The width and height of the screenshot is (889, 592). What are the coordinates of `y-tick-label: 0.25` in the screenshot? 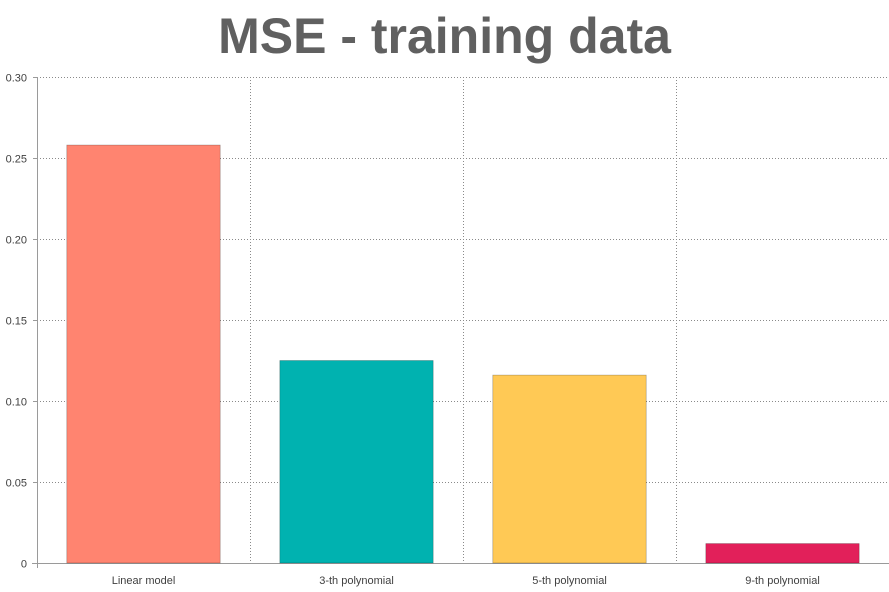 It's located at (16, 160).